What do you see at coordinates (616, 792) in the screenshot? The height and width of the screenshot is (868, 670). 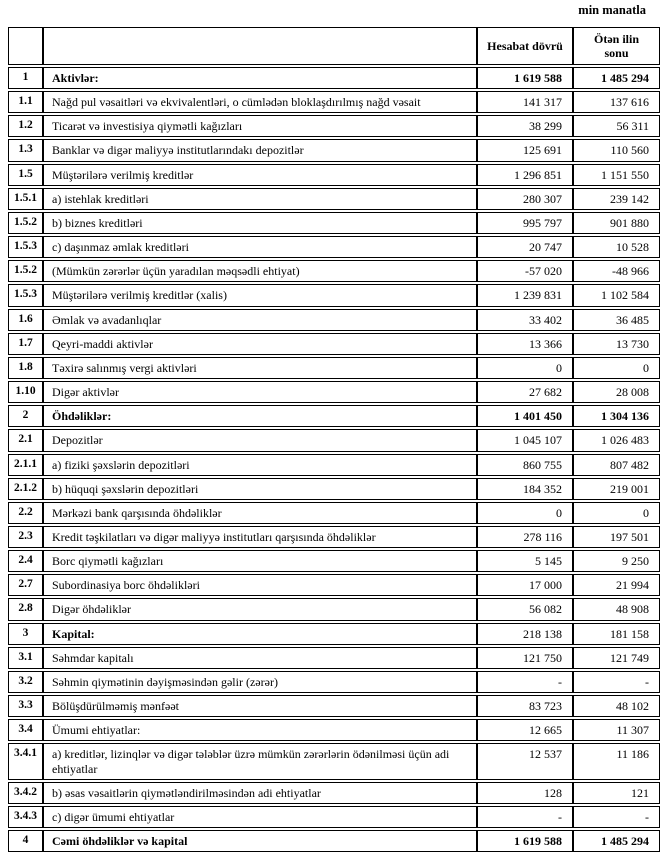 I see `row-previous-value: 121` at bounding box center [616, 792].